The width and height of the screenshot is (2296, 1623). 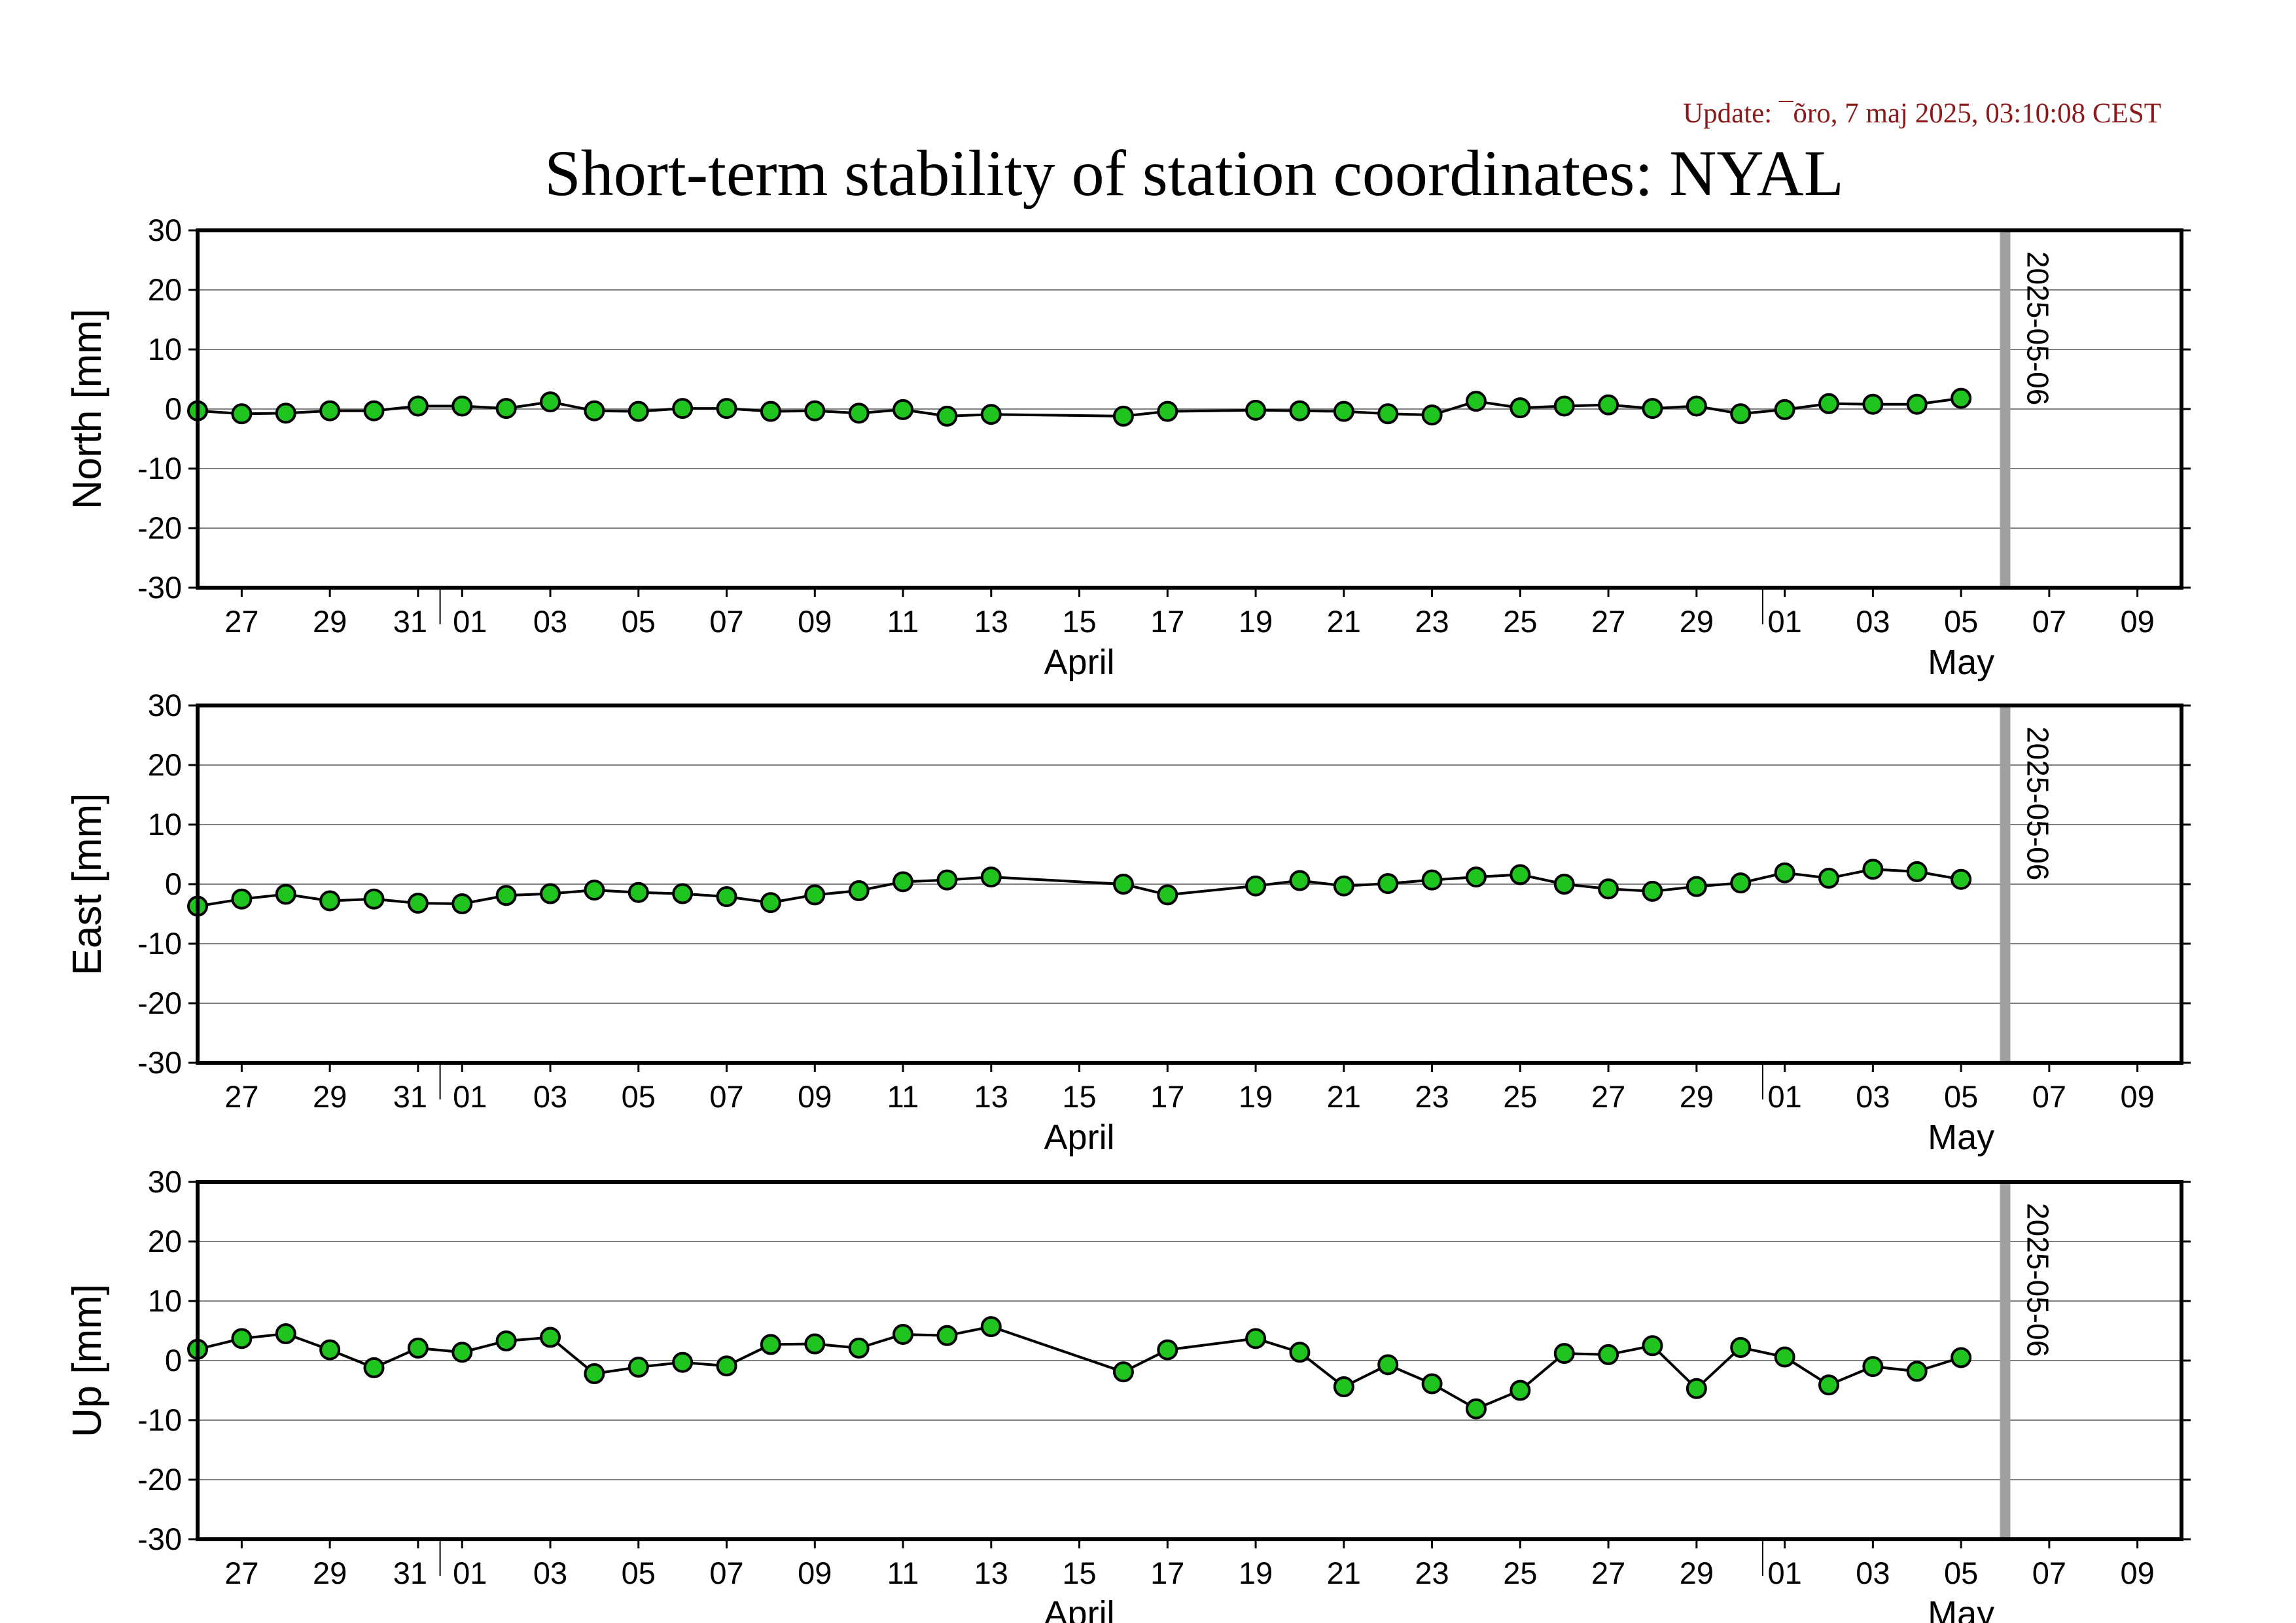 I want to click on month-label: April, so click(x=1079, y=662).